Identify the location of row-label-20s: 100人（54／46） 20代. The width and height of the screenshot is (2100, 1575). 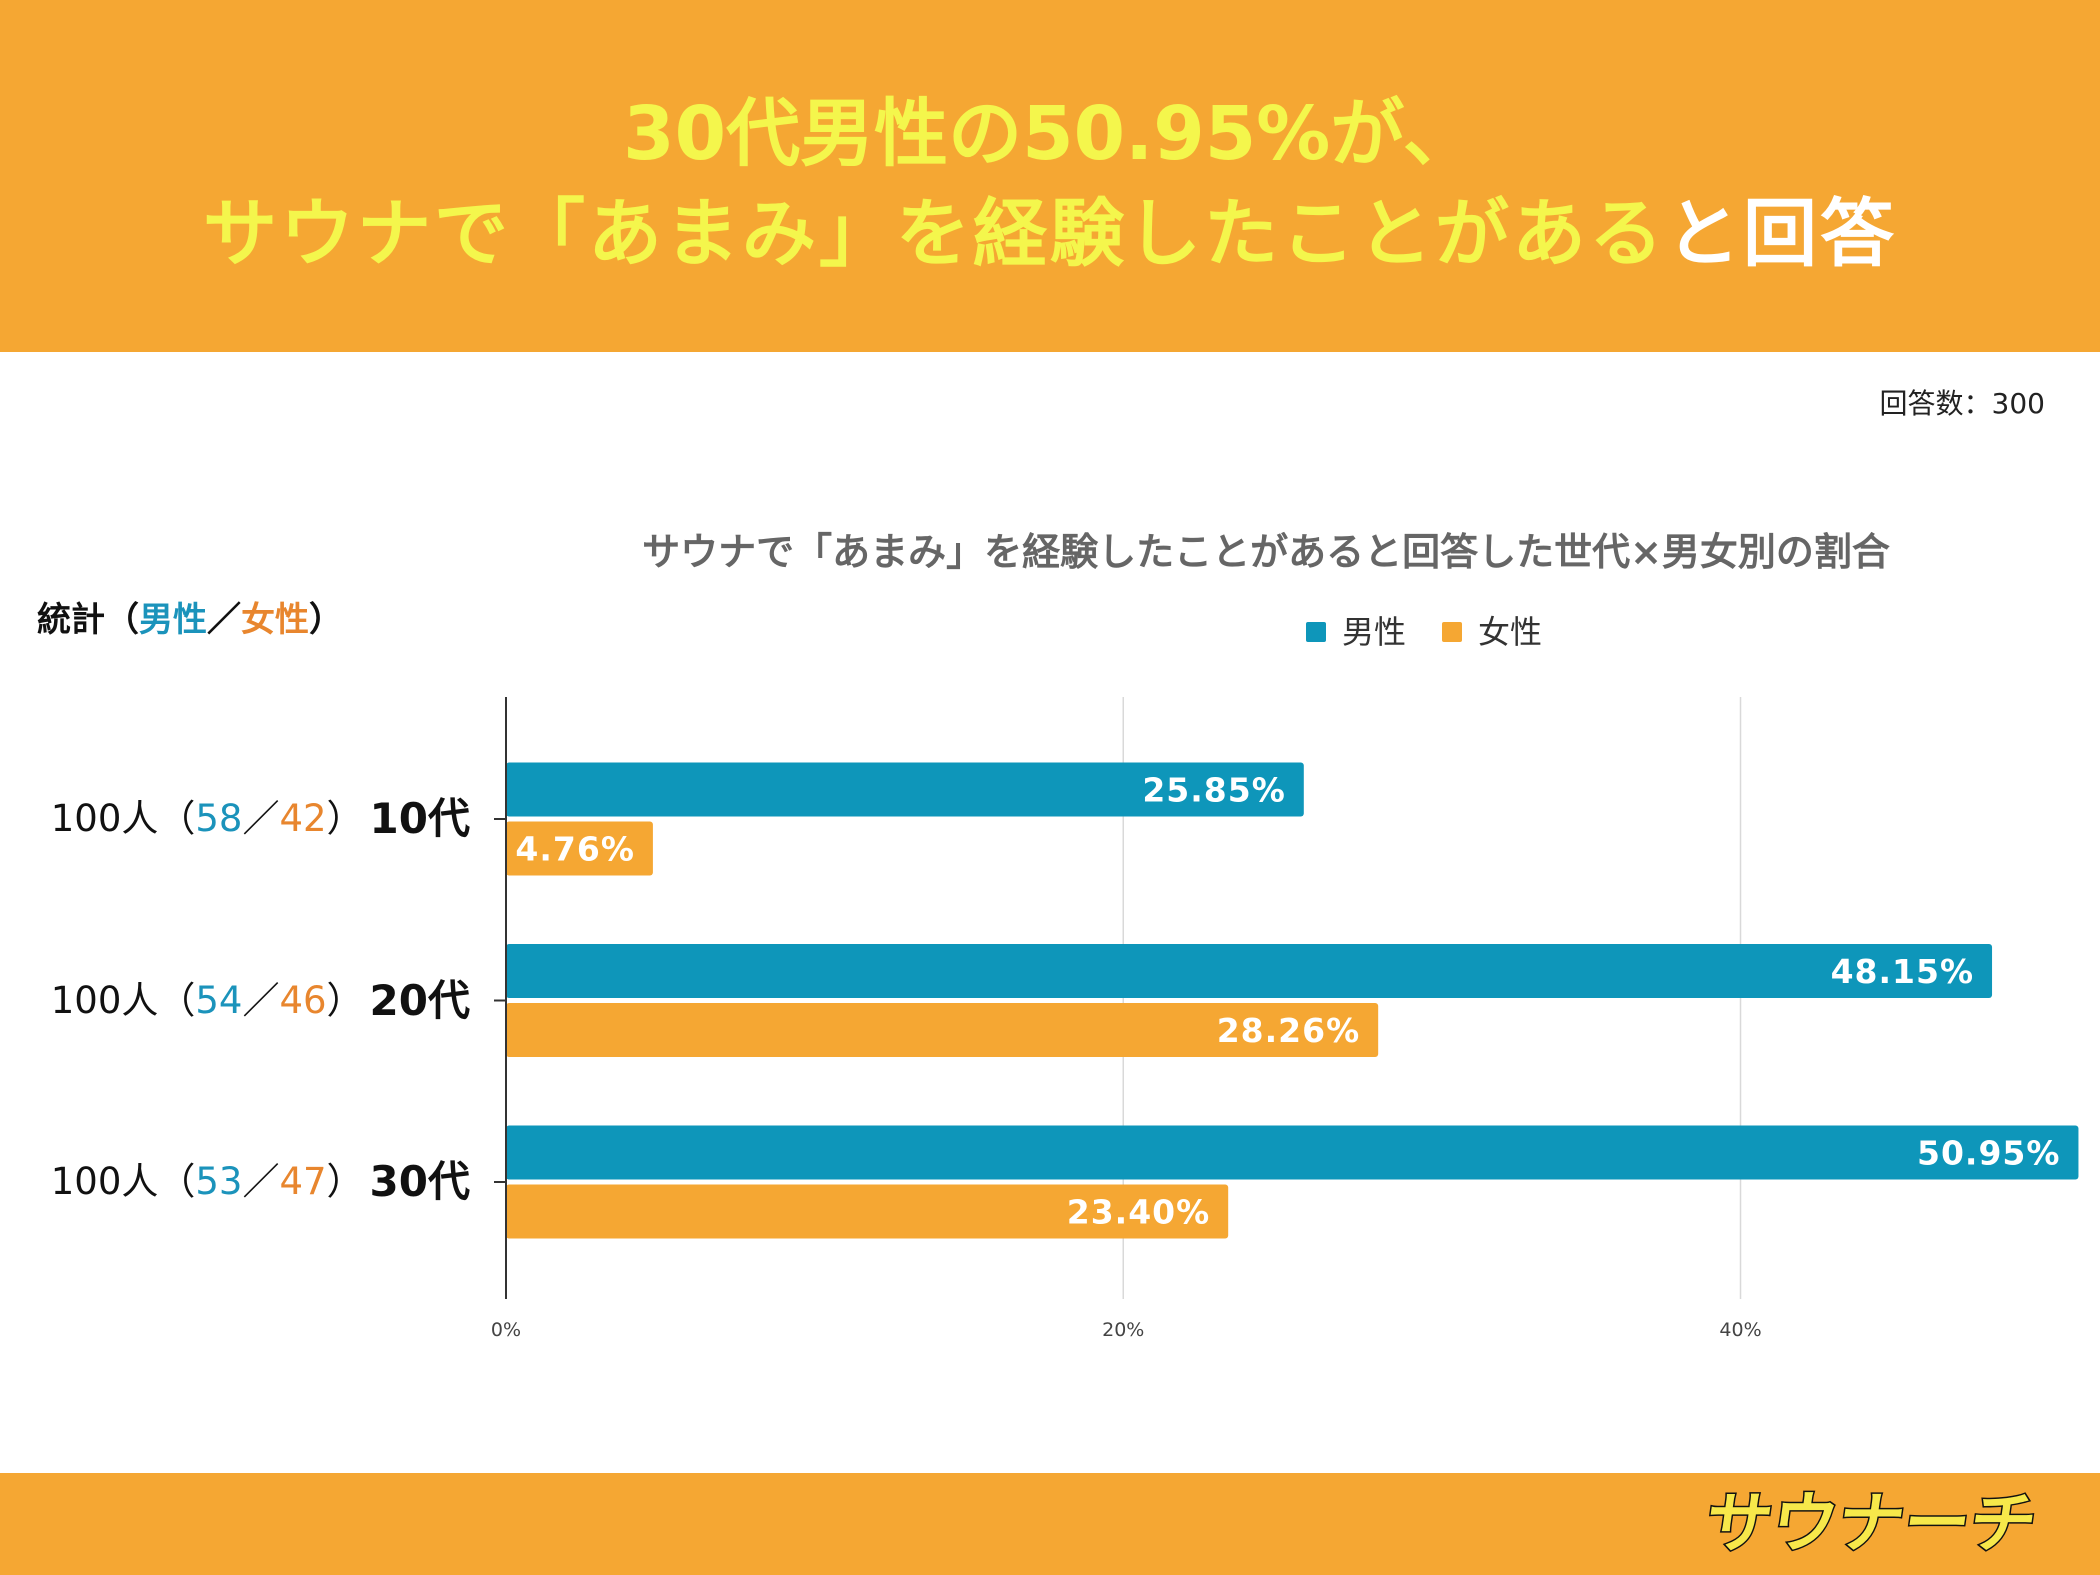
(260, 1001).